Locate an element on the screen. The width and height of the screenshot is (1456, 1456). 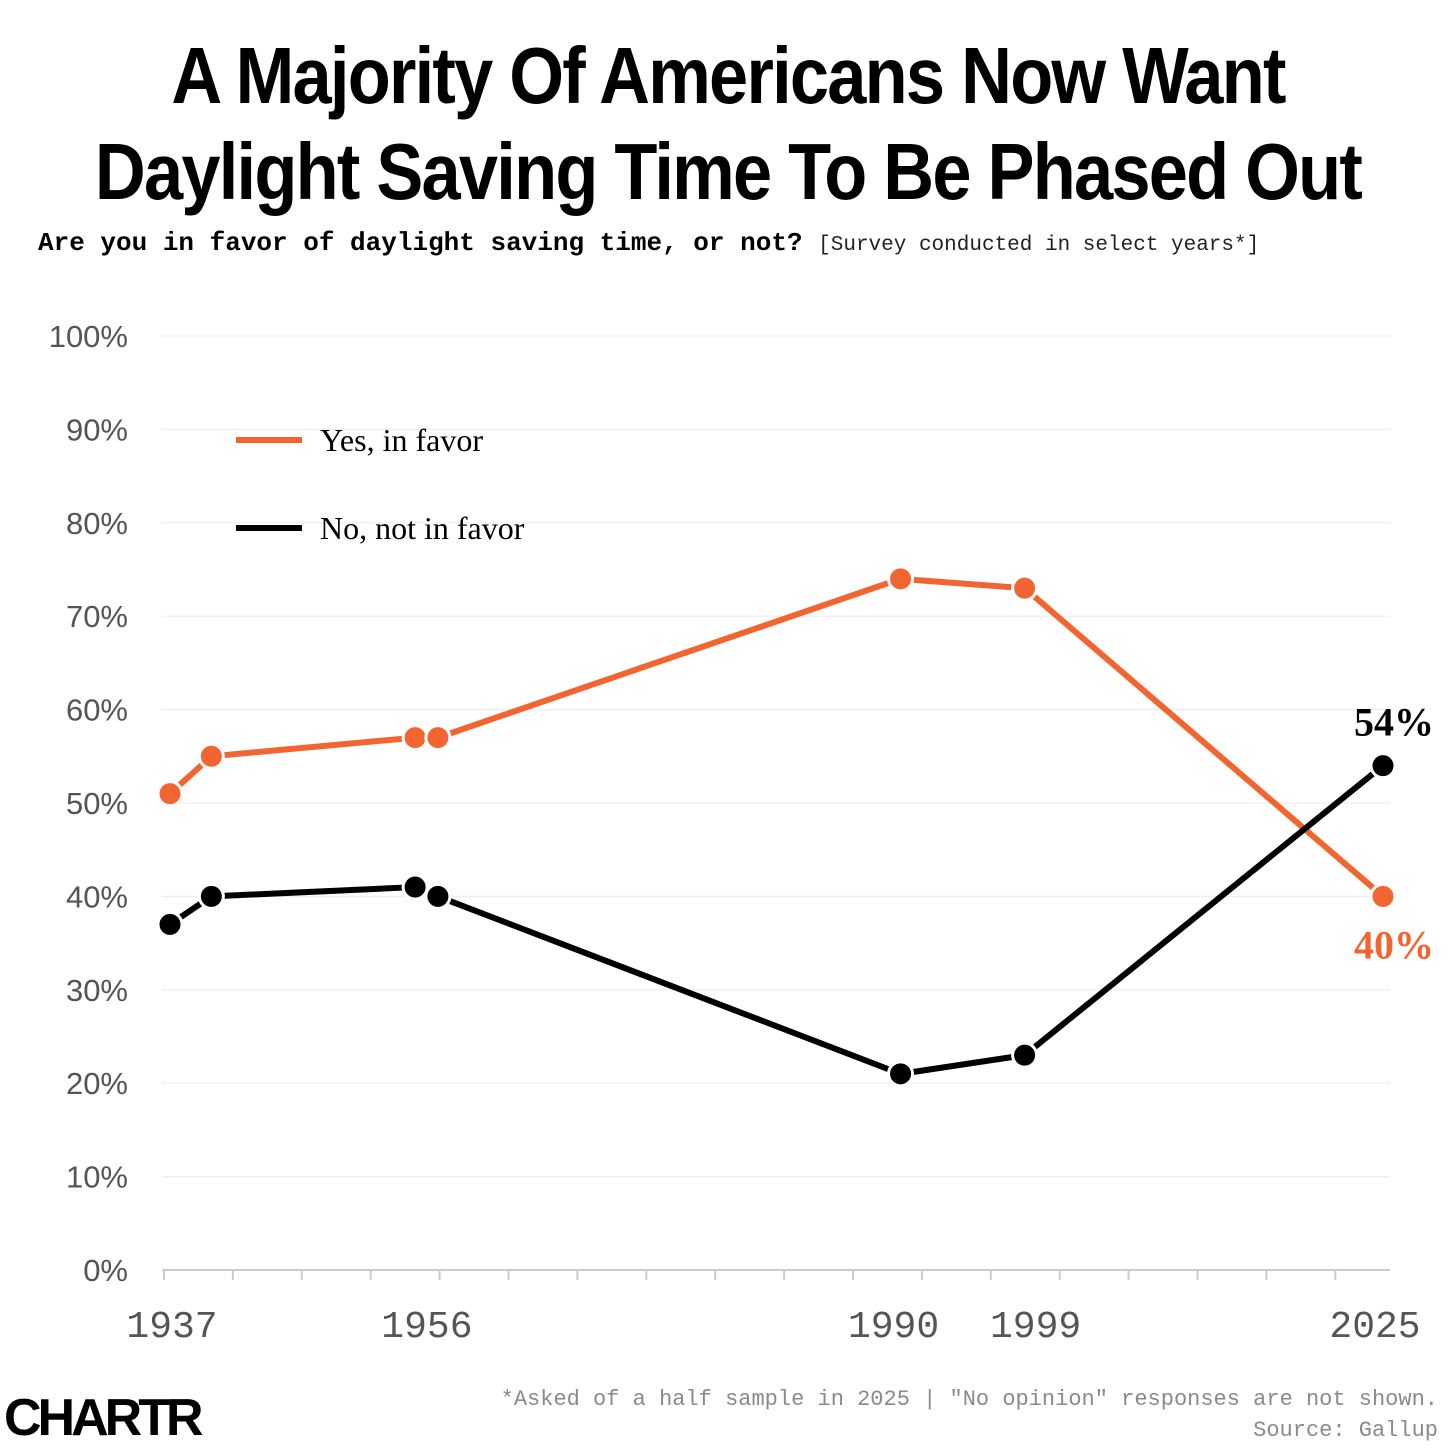
footnote-source: Source: Gallup is located at coordinates (1345, 1430).